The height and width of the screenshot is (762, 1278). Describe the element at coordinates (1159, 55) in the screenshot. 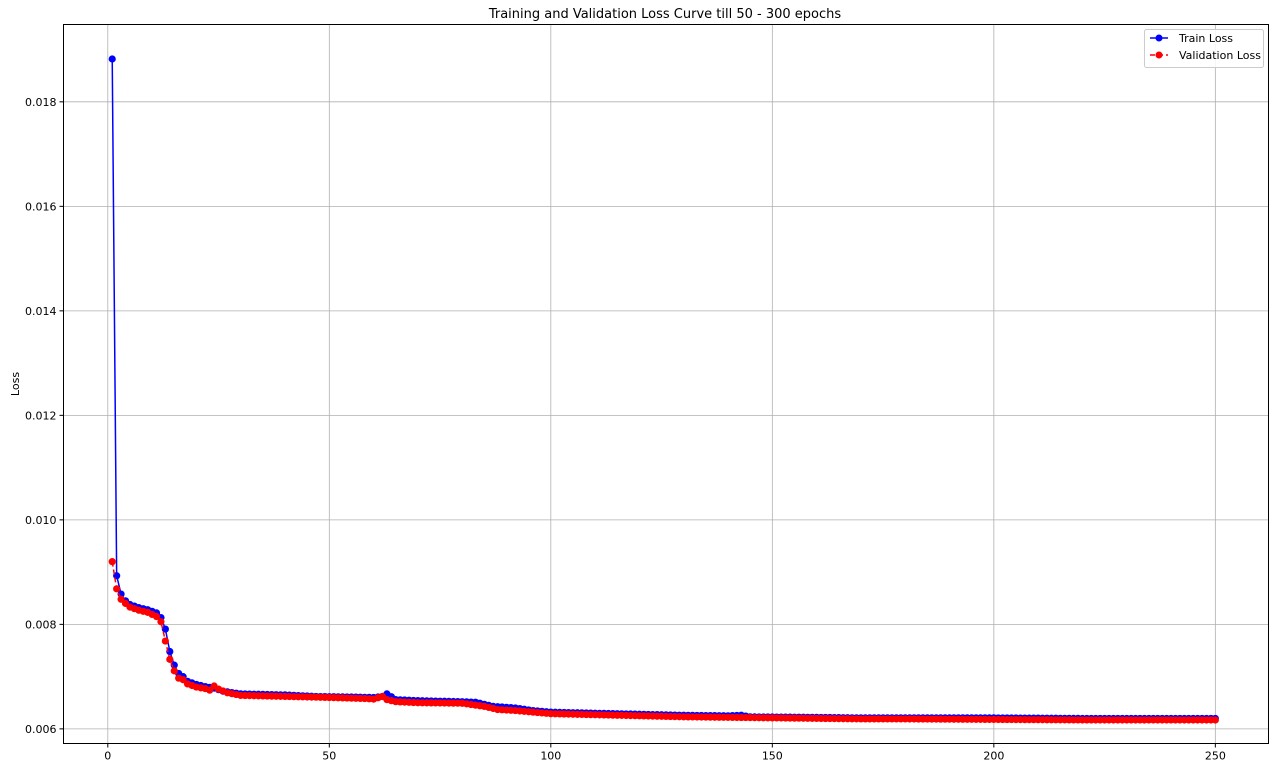

I see `legend-val-marker` at that location.